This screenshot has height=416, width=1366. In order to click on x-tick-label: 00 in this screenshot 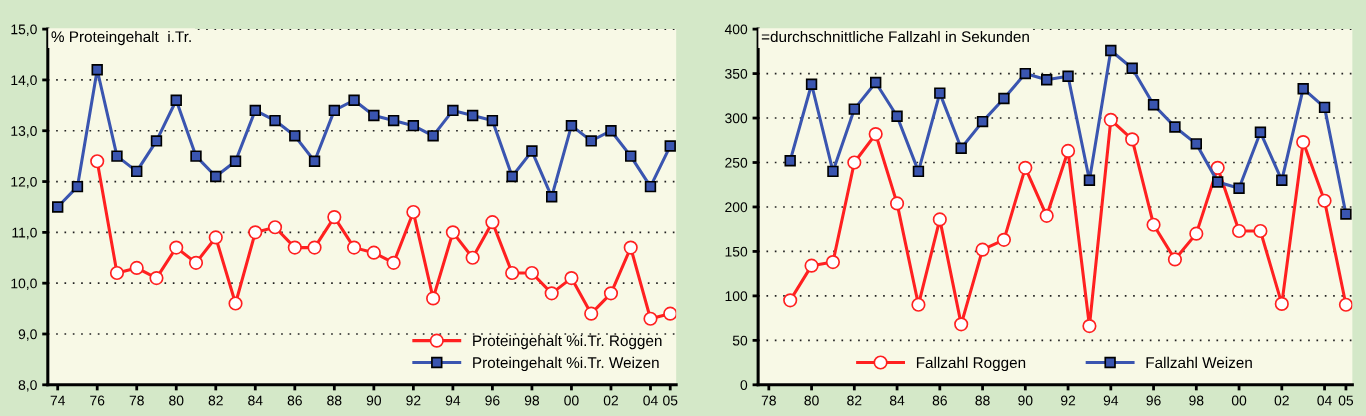, I will do `click(1239, 400)`.